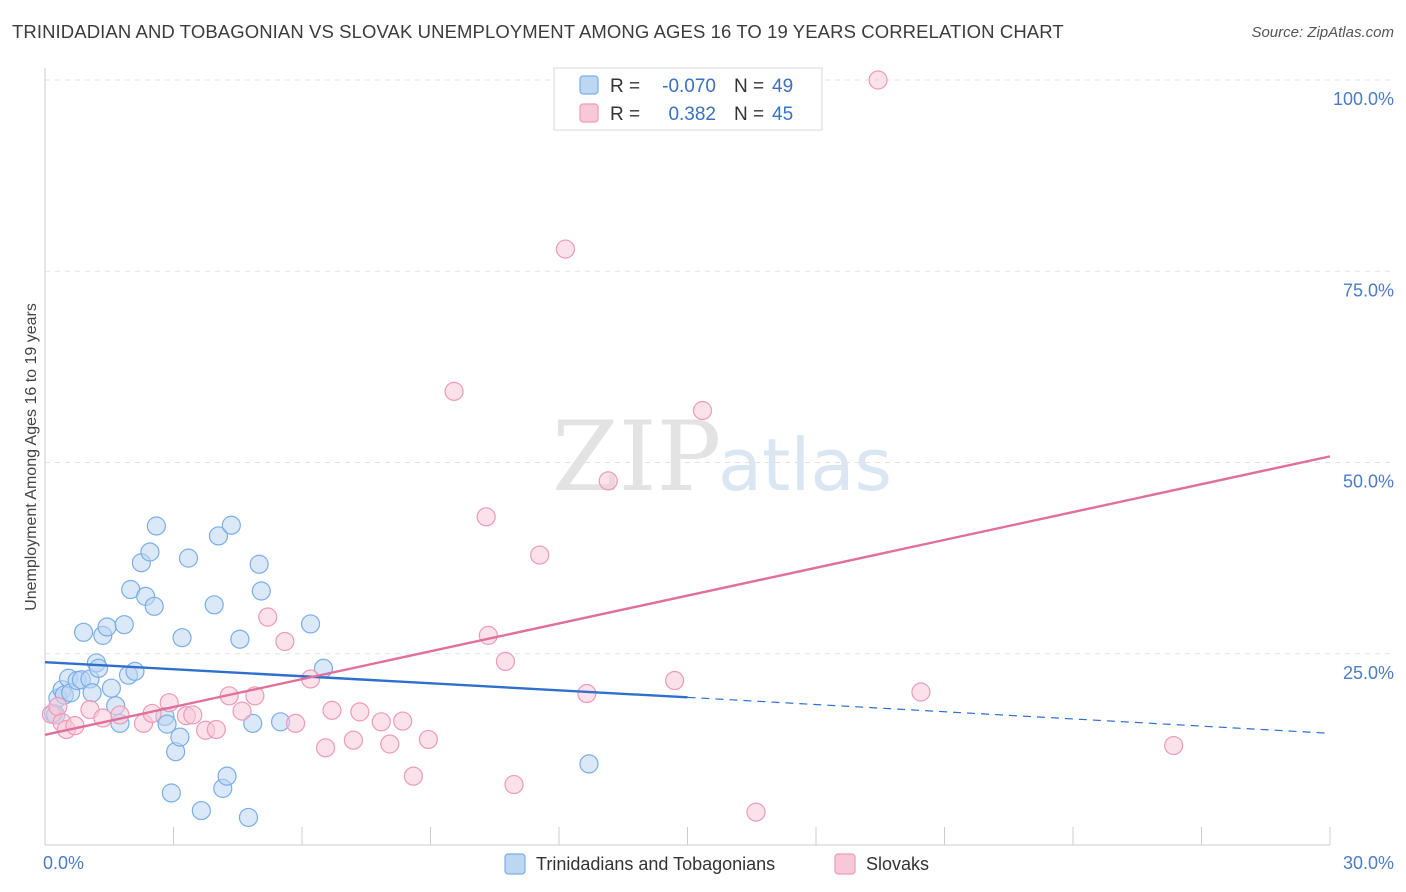 The width and height of the screenshot is (1406, 892). I want to click on y-tick-label-0: 25.0%, so click(1368, 673).